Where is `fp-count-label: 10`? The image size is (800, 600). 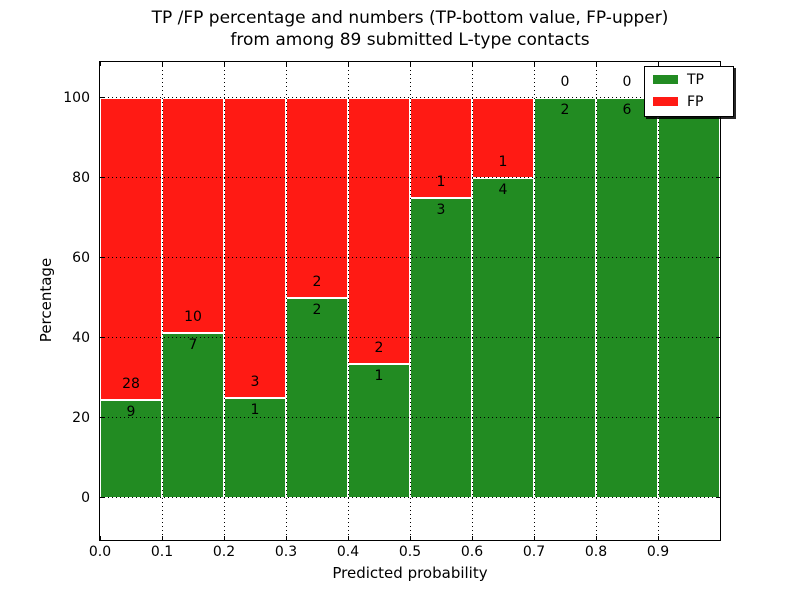
fp-count-label: 10 is located at coordinates (193, 317).